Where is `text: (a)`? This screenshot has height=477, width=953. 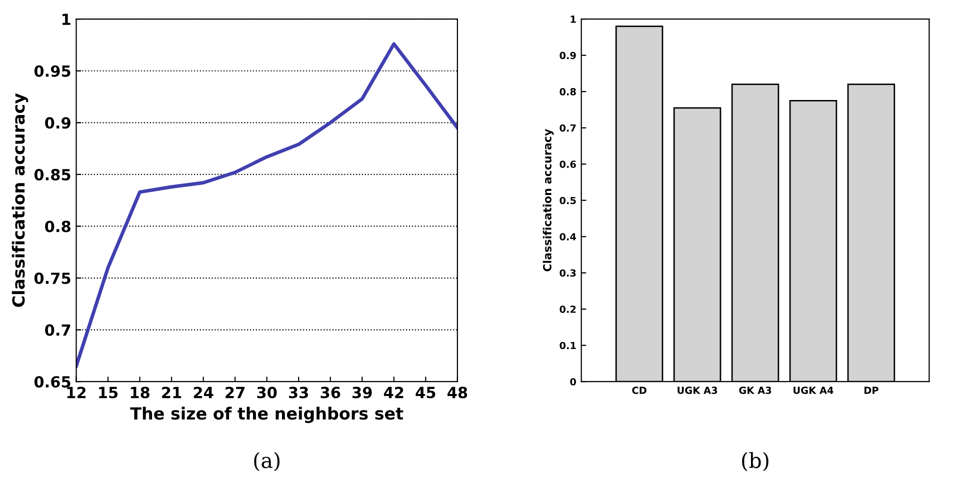 text: (a) is located at coordinates (267, 462).